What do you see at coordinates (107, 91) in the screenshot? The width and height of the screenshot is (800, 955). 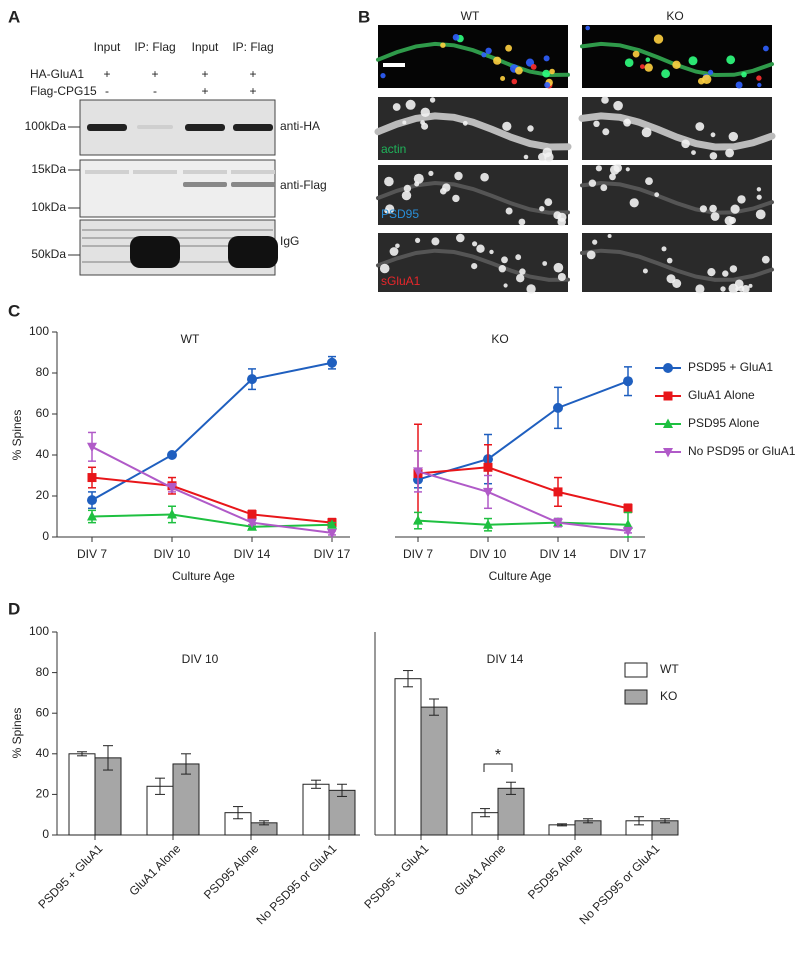 I see `condition-sign: -` at bounding box center [107, 91].